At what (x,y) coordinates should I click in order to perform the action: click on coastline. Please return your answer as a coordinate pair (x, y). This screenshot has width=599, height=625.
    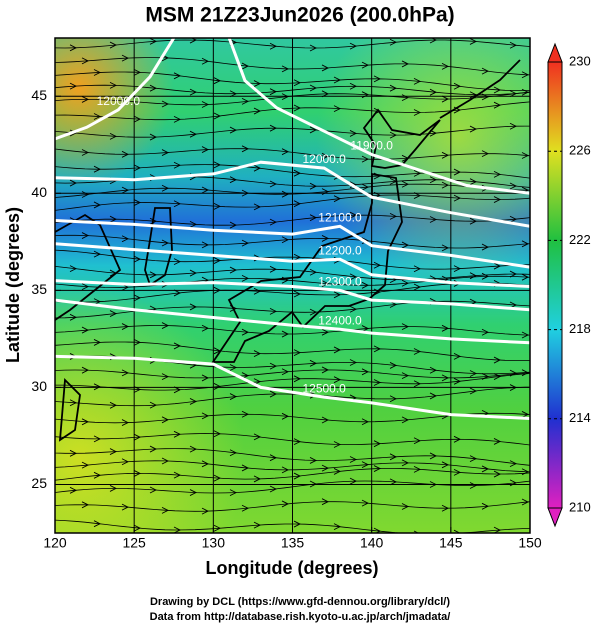
    Looking at the image, I should click on (401, 138).